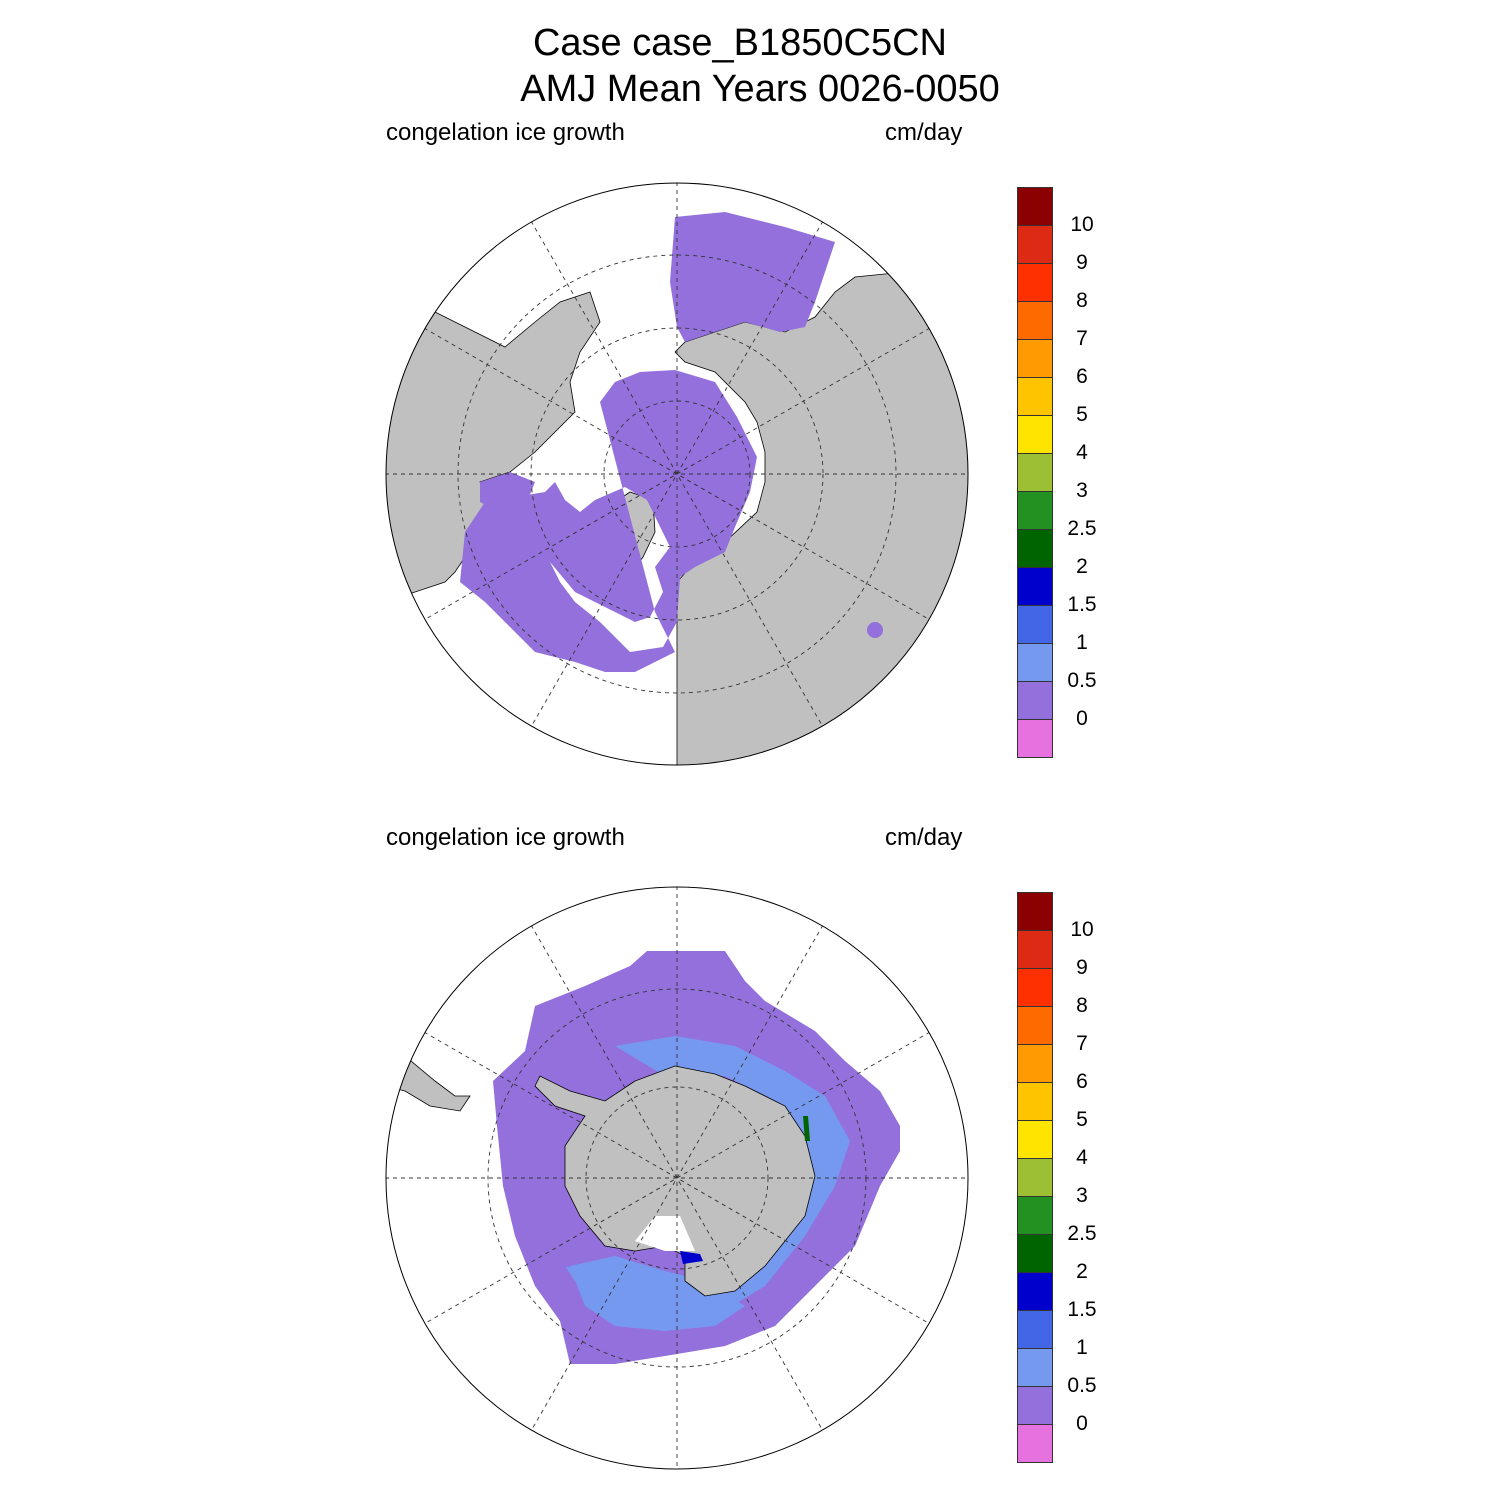 This screenshot has width=1500, height=1500. What do you see at coordinates (739, 43) in the screenshot?
I see `figure-title-line1: Case case_B1850C5CN` at bounding box center [739, 43].